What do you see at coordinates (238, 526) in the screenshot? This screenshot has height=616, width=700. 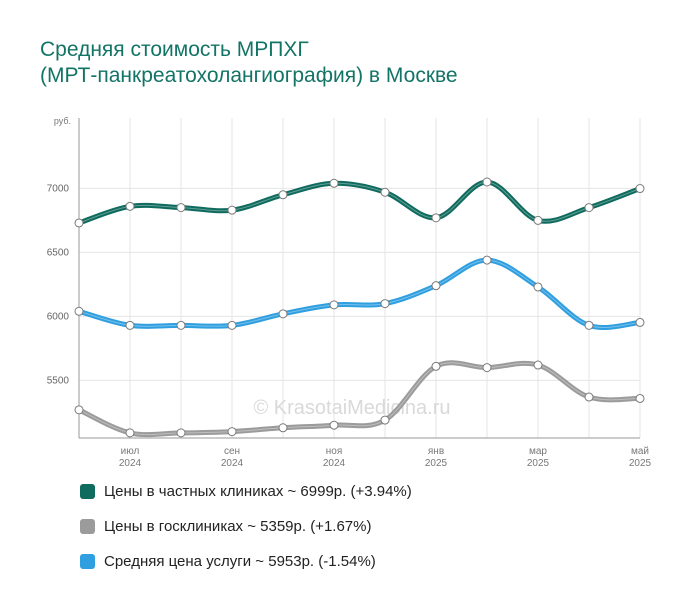 I see `legend-label-public: Цены в госклиниках ~ 5359р. (+1.67%)` at bounding box center [238, 526].